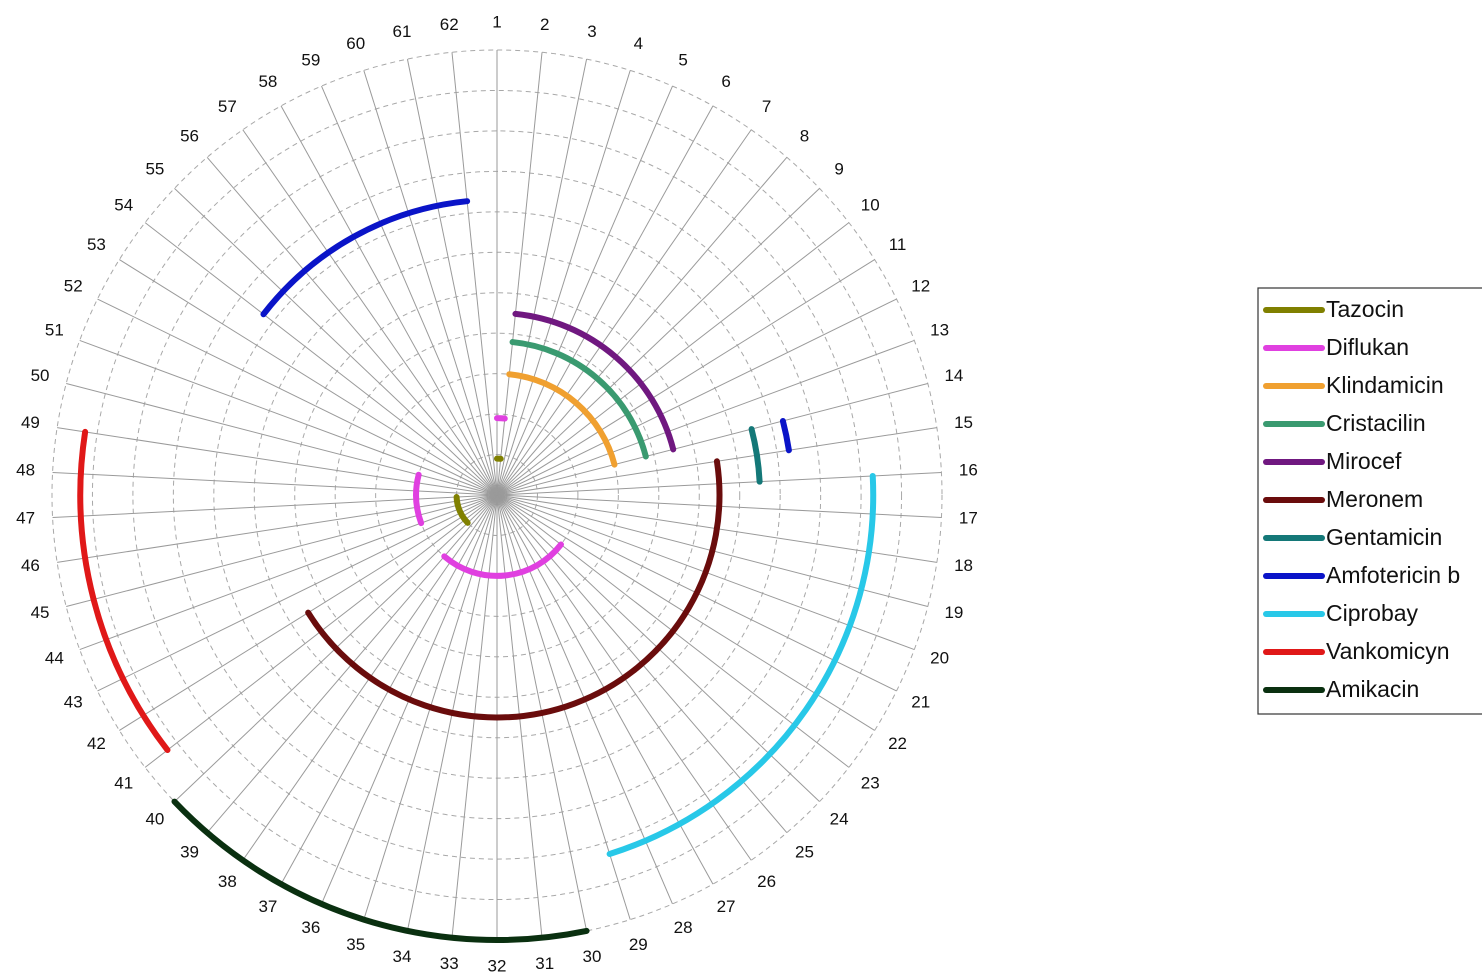 This screenshot has height=978, width=1482. What do you see at coordinates (1372, 613) in the screenshot?
I see `legend-label-ciprobay: Ciprobay` at bounding box center [1372, 613].